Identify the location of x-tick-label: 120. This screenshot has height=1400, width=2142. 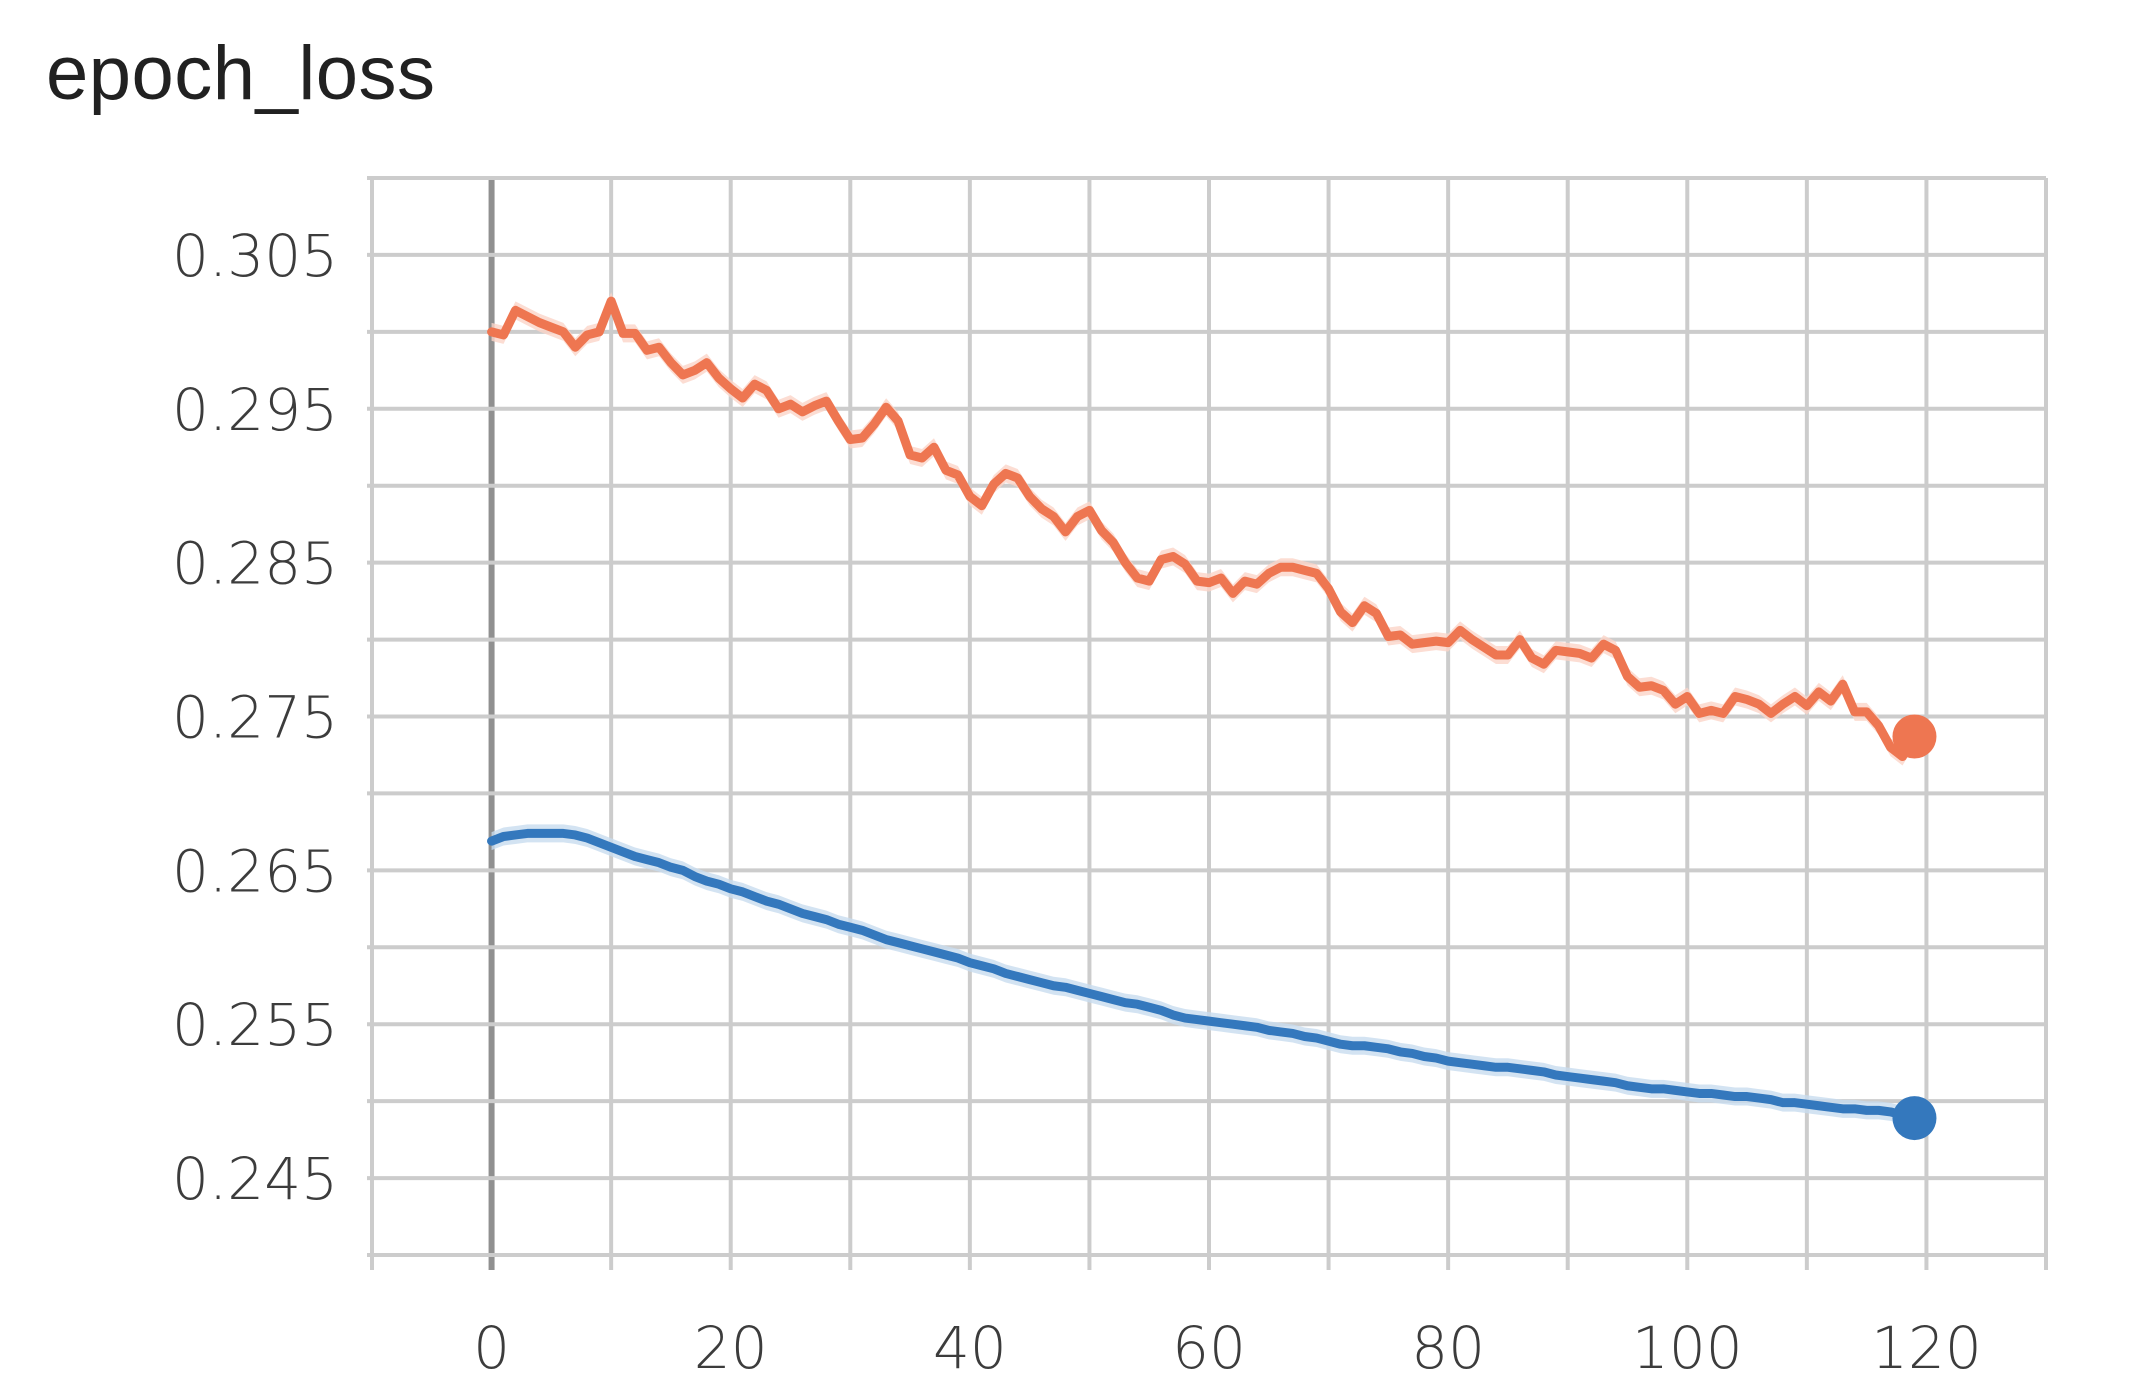
(1926, 1348).